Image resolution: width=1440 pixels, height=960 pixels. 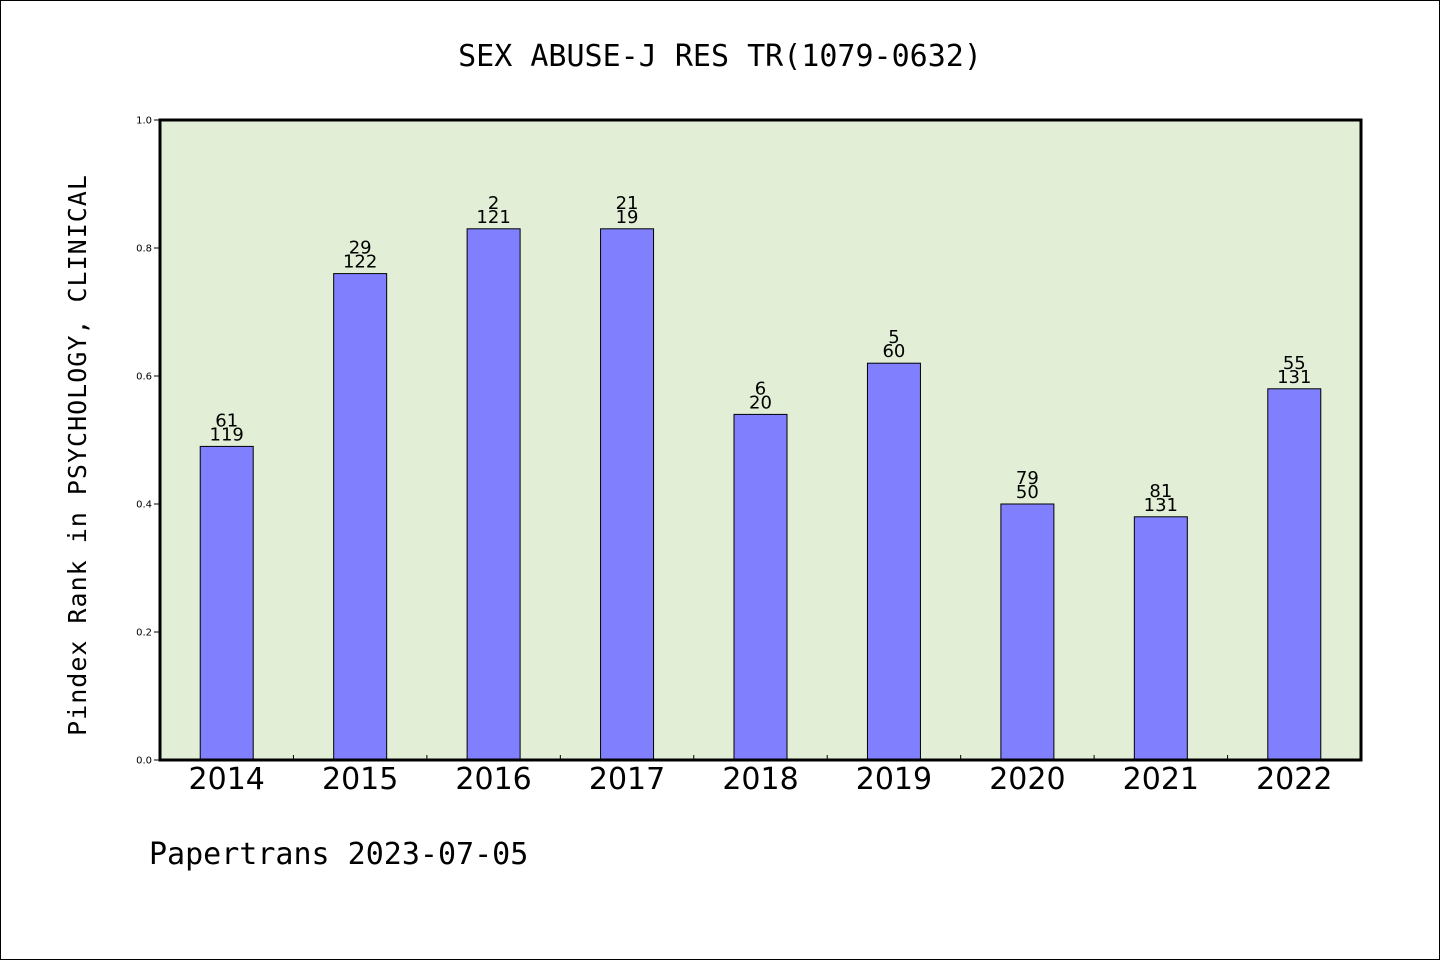 What do you see at coordinates (360, 262) in the screenshot?
I see `data-label-bottom: 122` at bounding box center [360, 262].